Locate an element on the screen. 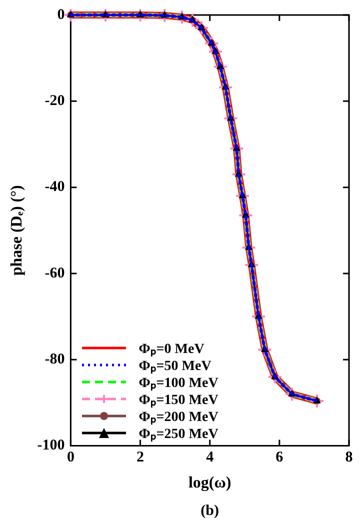  text: (b) is located at coordinates (210, 511).